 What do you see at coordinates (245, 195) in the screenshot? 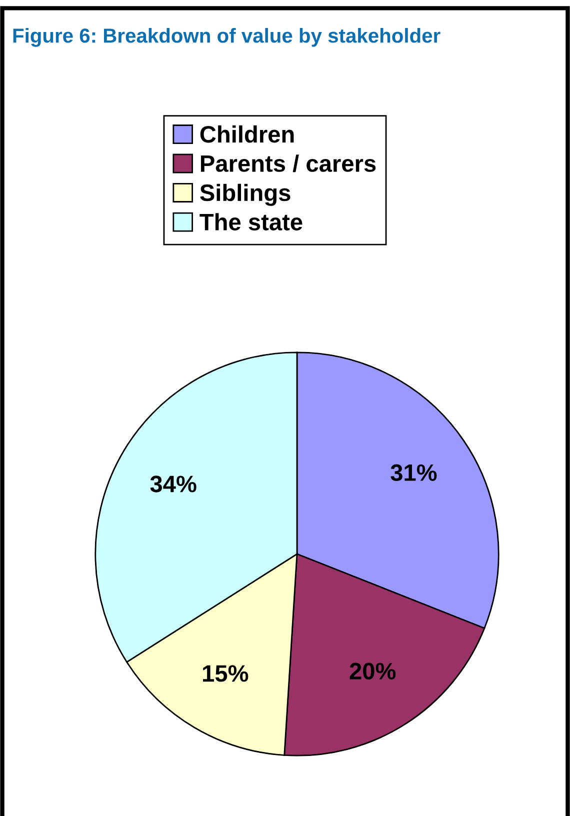
I see `legend-label: Siblings` at bounding box center [245, 195].